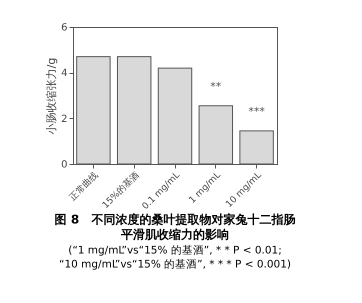  Describe the element at coordinates (257, 111) in the screenshot. I see `annotation: ***` at that location.